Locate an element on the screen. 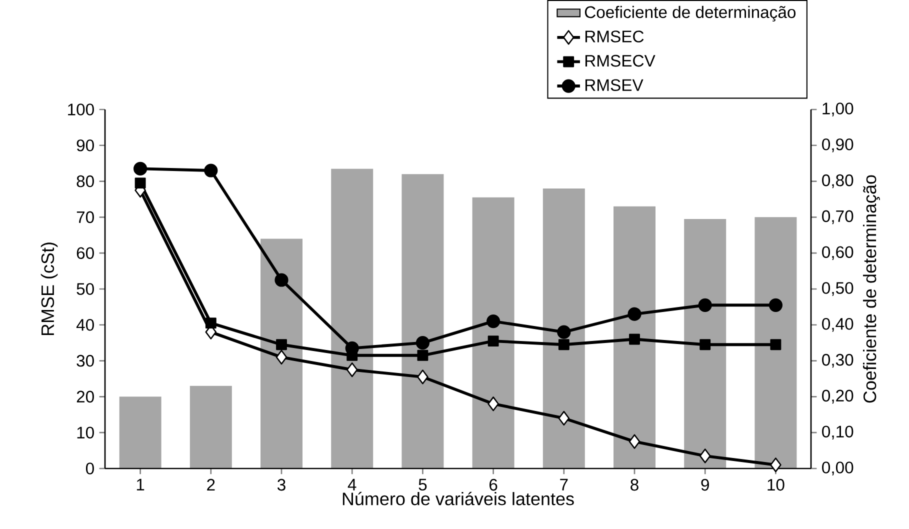  y-tick-label: 90 is located at coordinates (85, 145).